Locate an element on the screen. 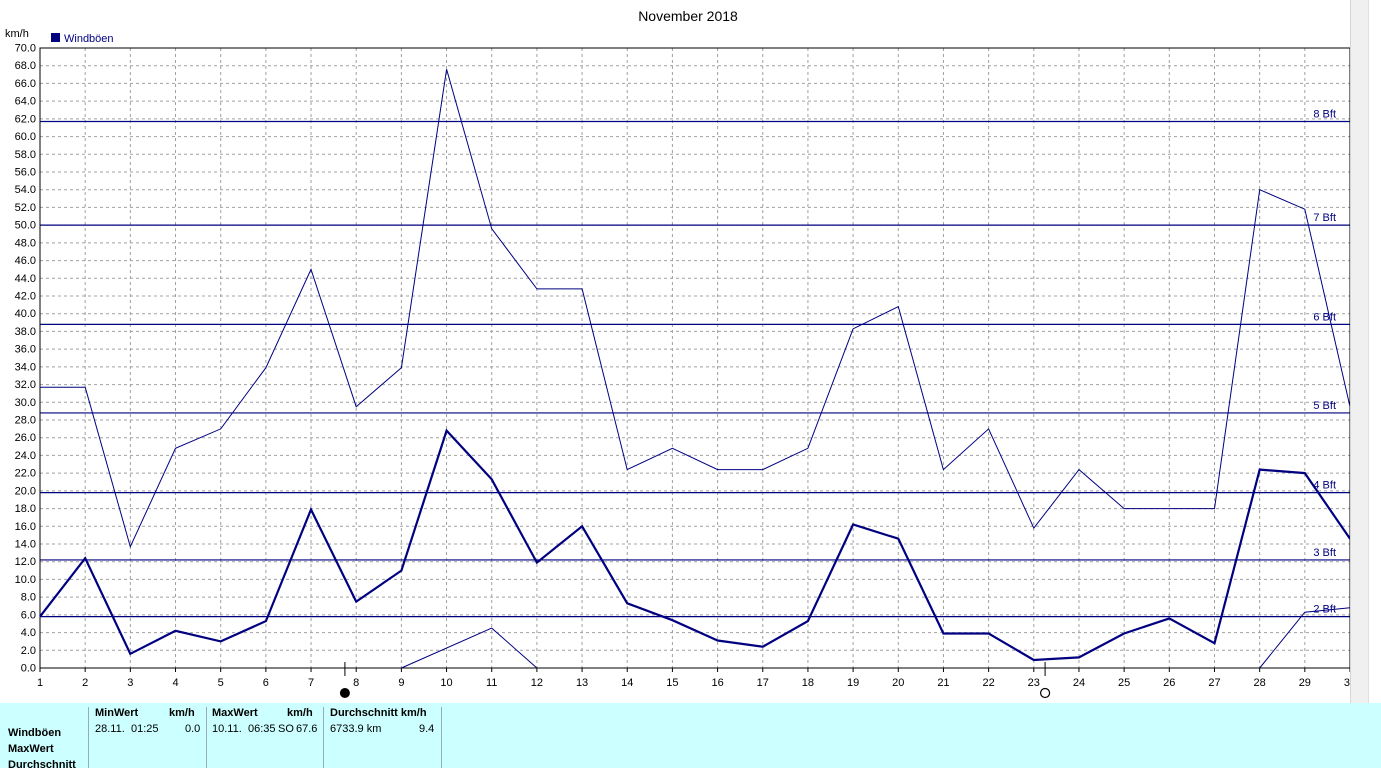 This screenshot has height=771, width=1381. y-tick-label: 42.0 is located at coordinates (25, 297).